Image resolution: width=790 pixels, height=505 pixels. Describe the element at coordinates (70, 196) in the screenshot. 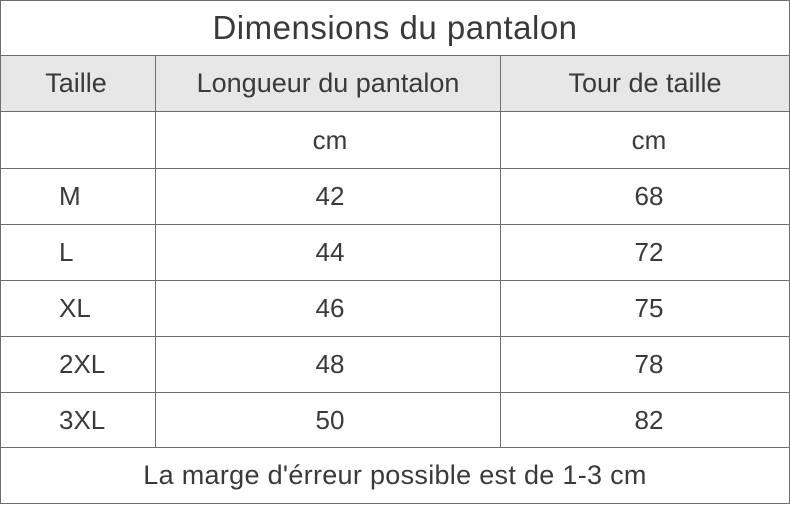

I see `size-value: M` at that location.